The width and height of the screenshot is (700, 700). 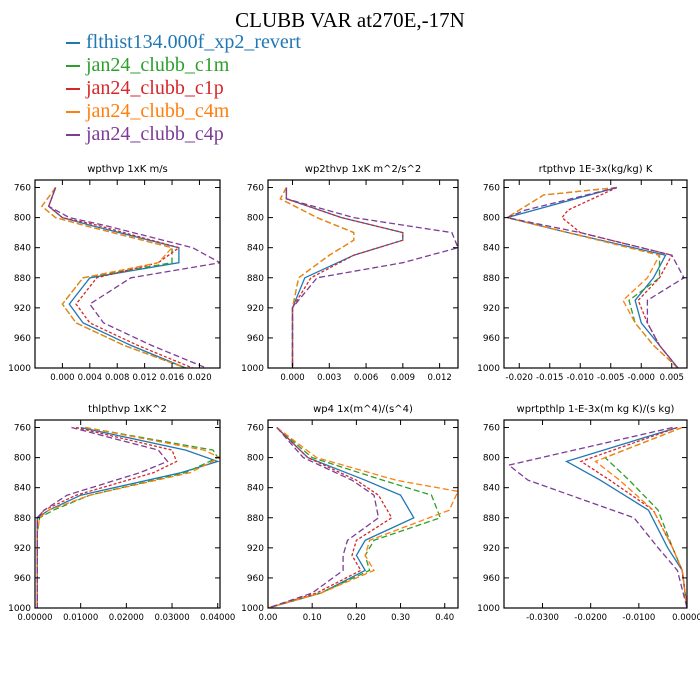 I want to click on x-tick-label: 0.006, so click(x=366, y=378).